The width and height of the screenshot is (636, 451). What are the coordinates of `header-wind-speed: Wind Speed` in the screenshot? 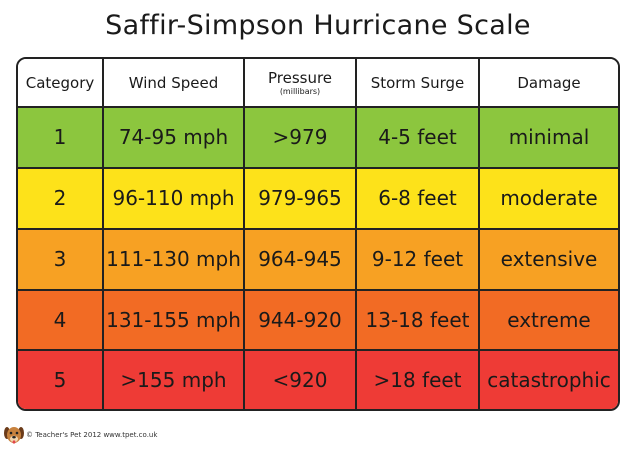 It's located at (173, 83).